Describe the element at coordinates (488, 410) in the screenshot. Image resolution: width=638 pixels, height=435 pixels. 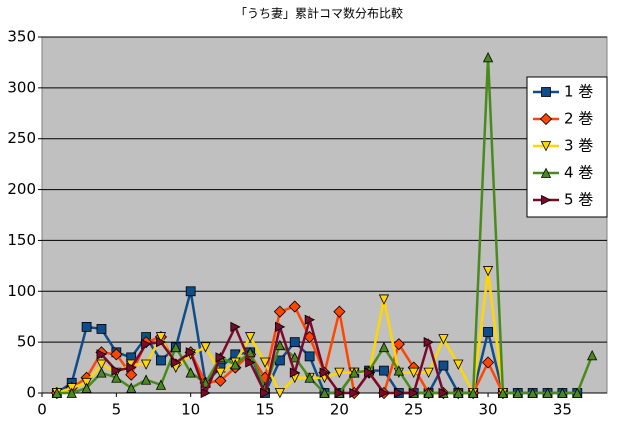
I see `x-tick-label: 30` at that location.